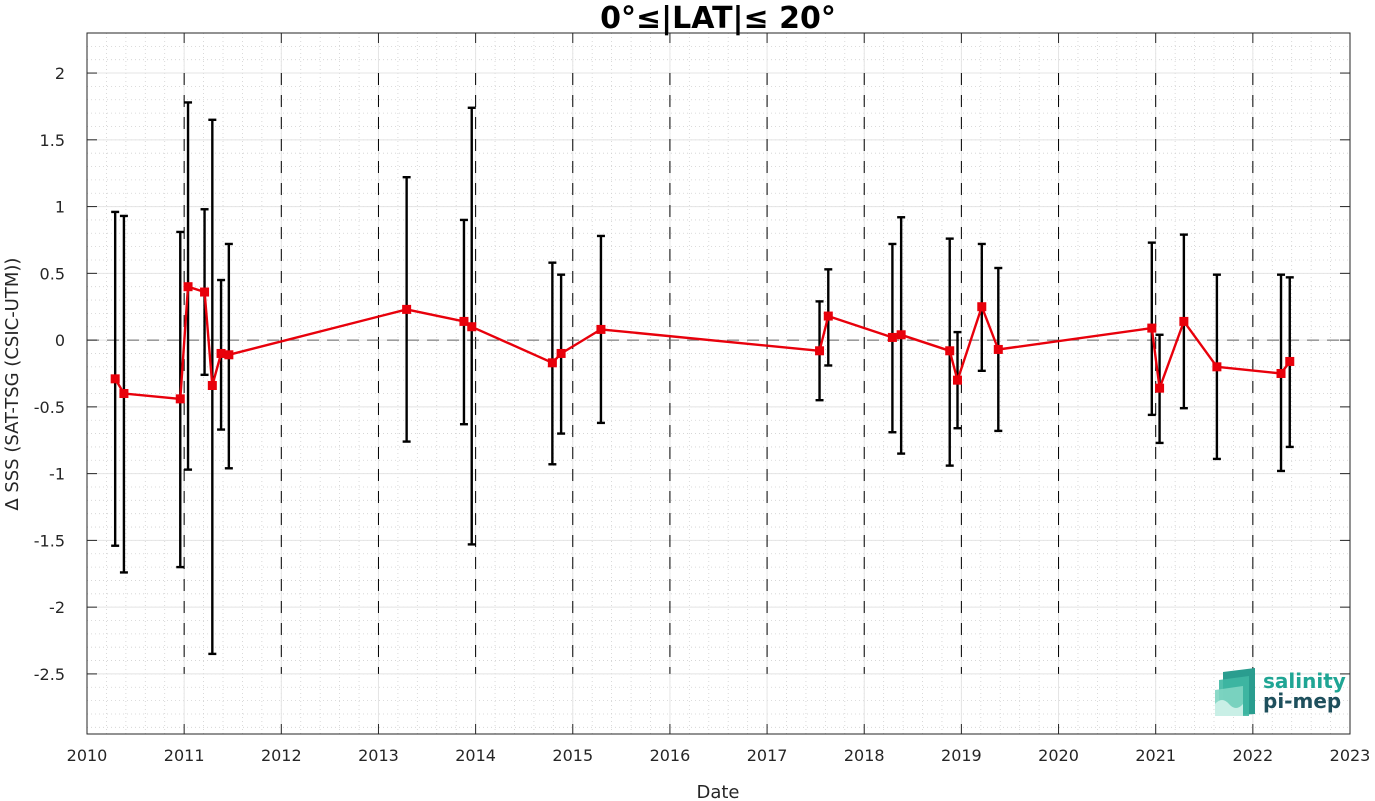 This screenshot has height=801, width=1375. I want to click on x-tick-label: 2017, so click(767, 755).